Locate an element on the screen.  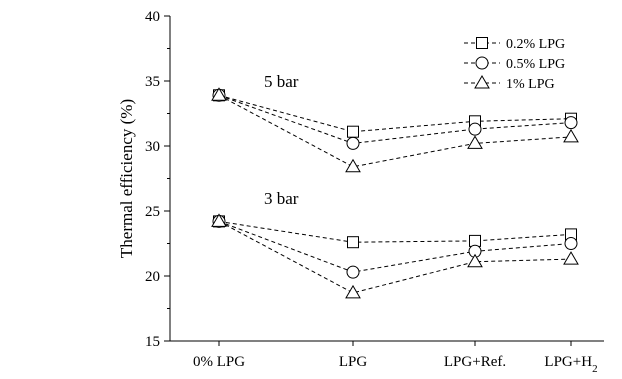
y-tick-label: 15 is located at coordinates (152, 342).